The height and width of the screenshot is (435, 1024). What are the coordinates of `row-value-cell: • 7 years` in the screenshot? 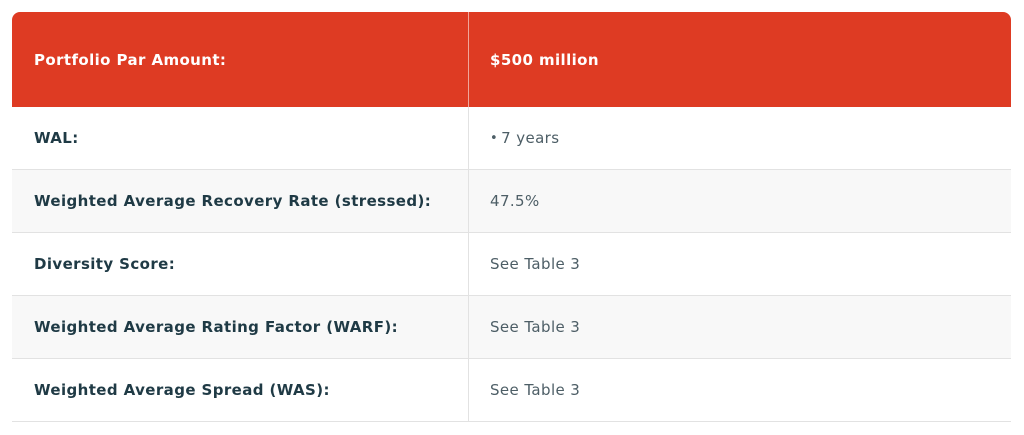 It's located at (740, 138).